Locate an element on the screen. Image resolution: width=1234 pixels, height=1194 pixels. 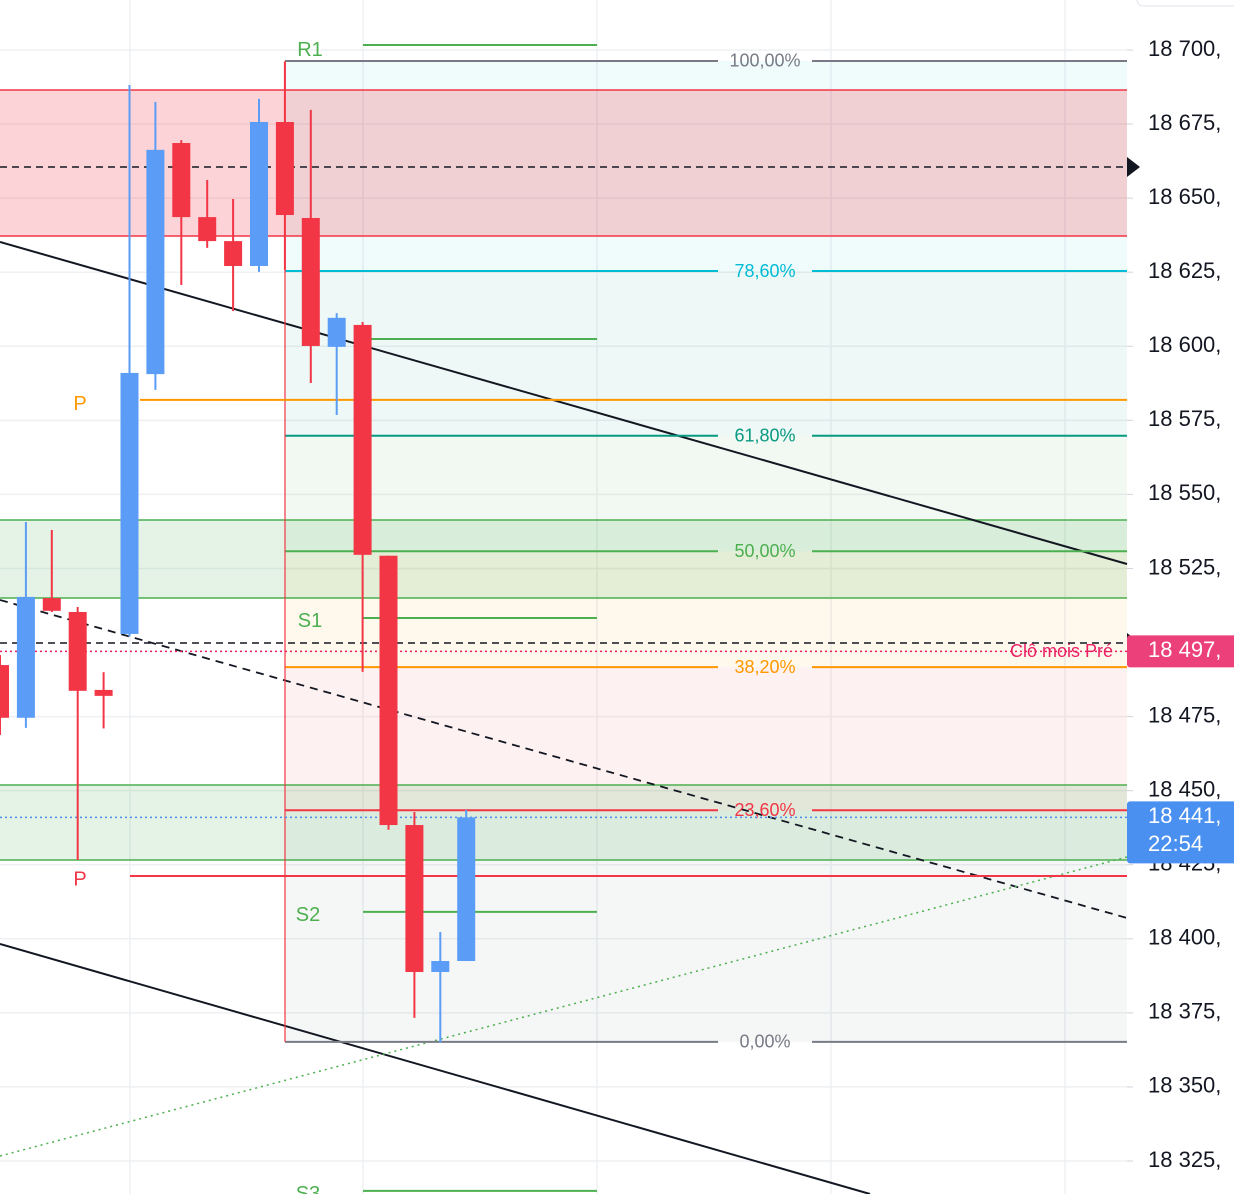
fib-label: 100,00% is located at coordinates (764, 61).